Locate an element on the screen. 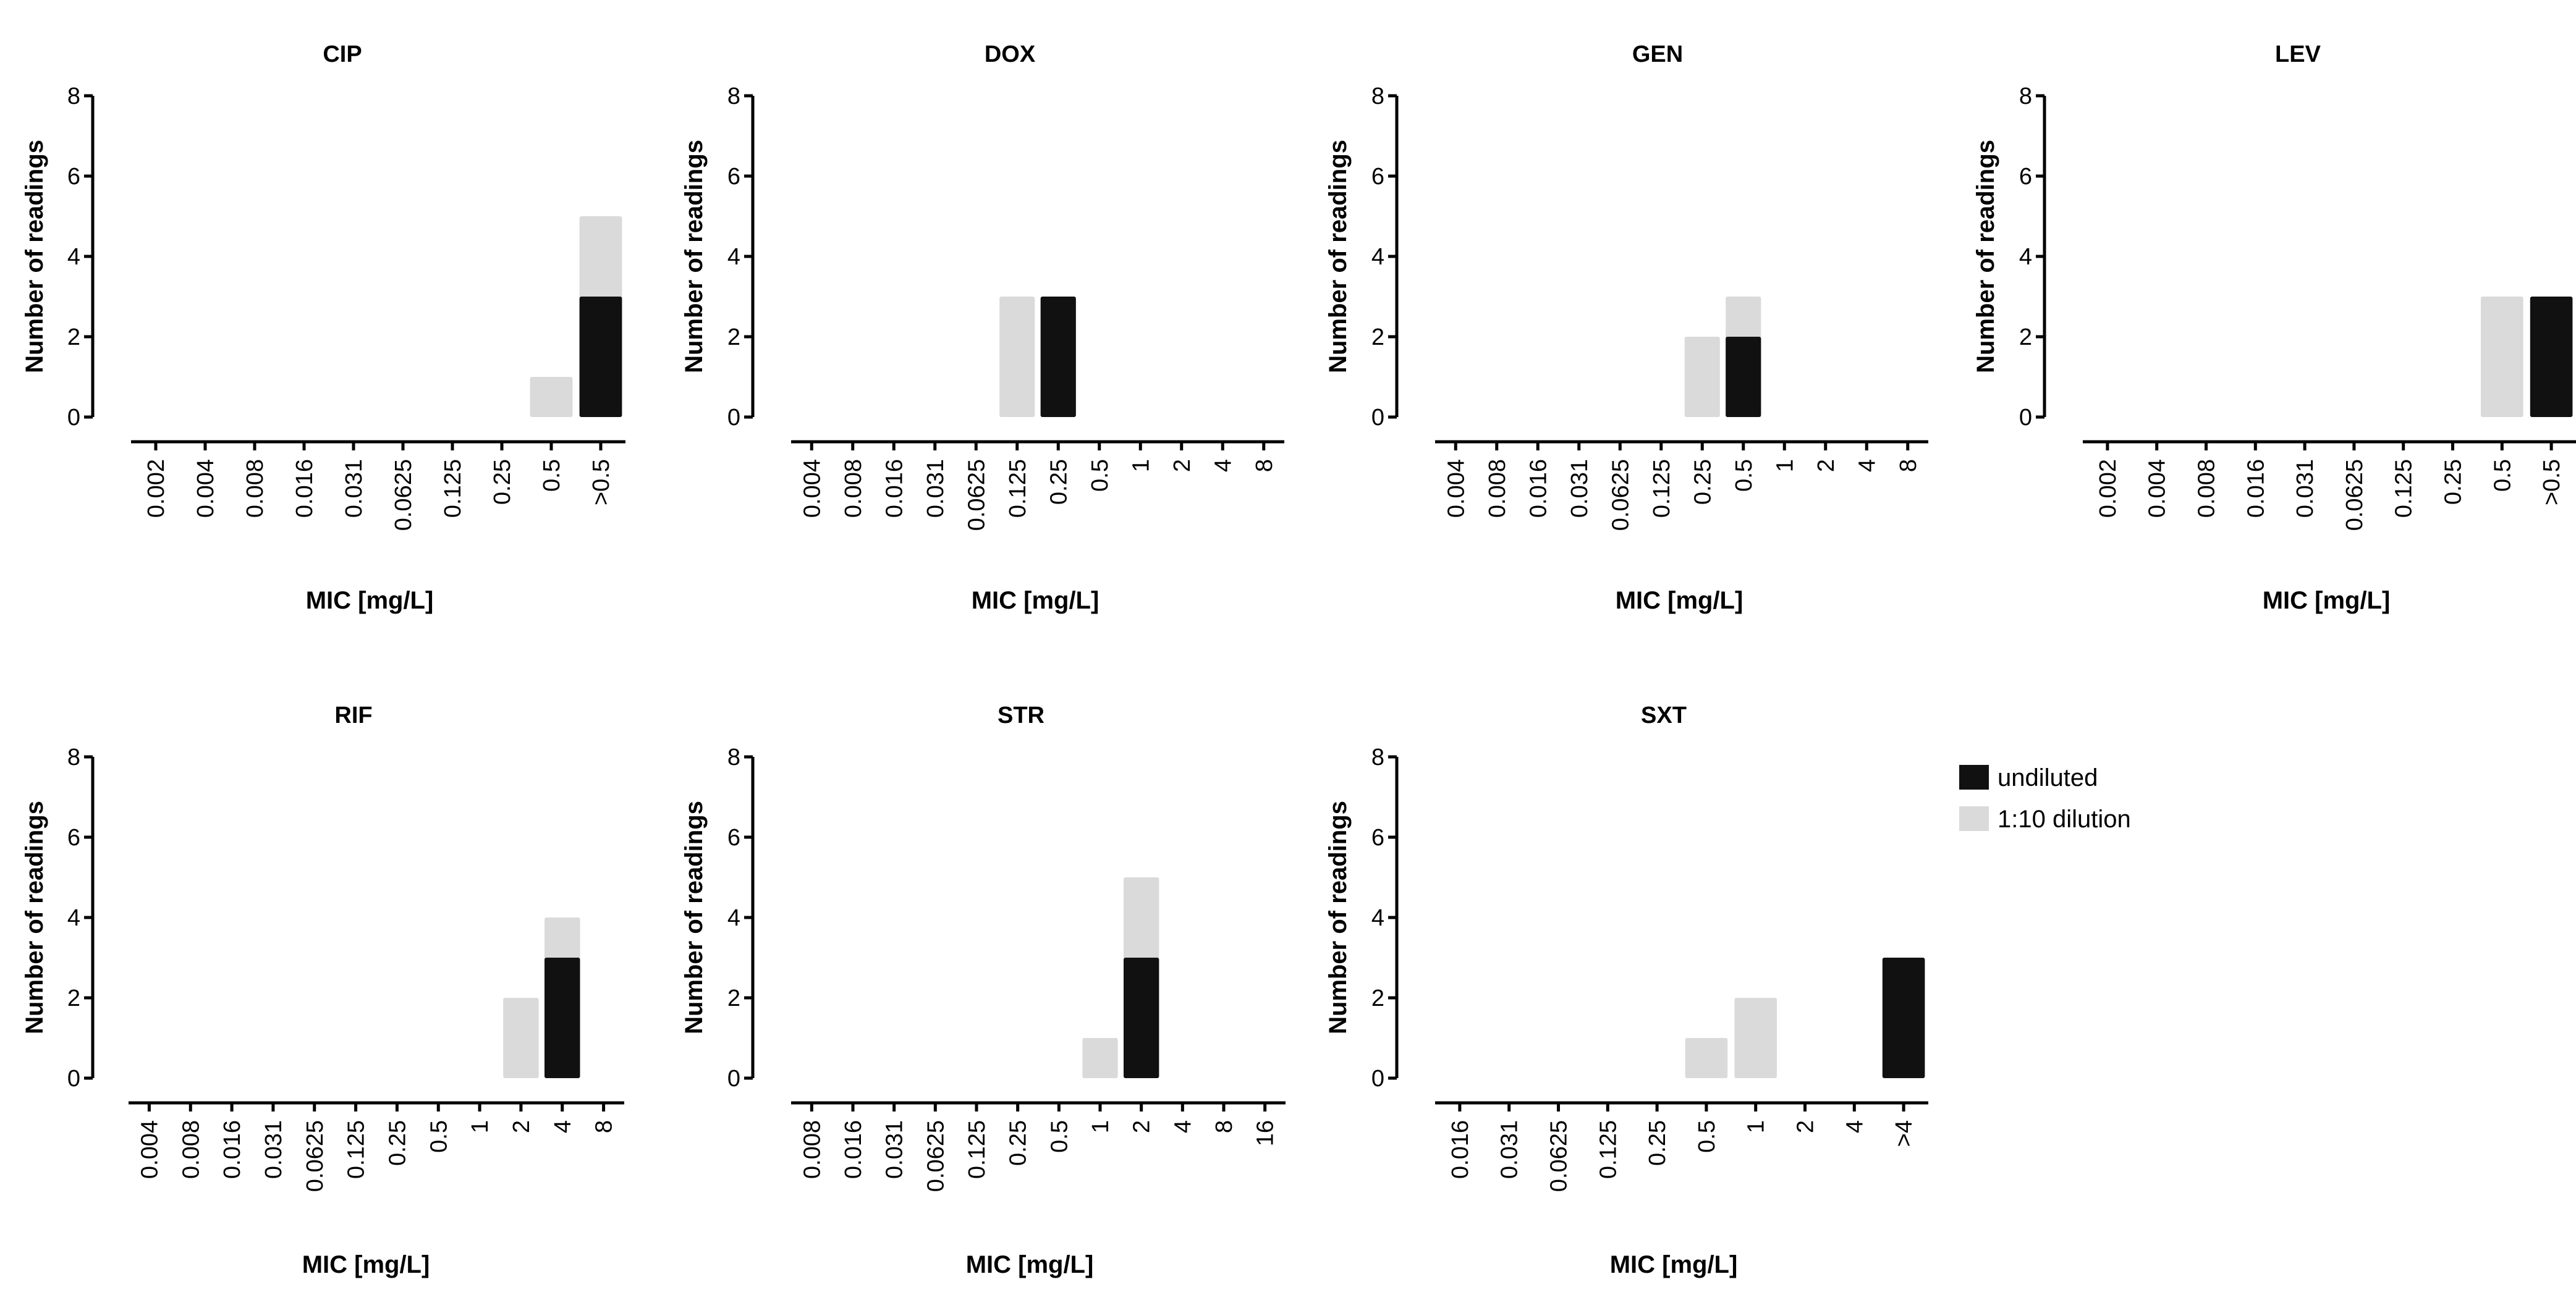 This screenshot has width=2576, height=1295. x-tick-label-rif: 0.125 is located at coordinates (357, 1149).